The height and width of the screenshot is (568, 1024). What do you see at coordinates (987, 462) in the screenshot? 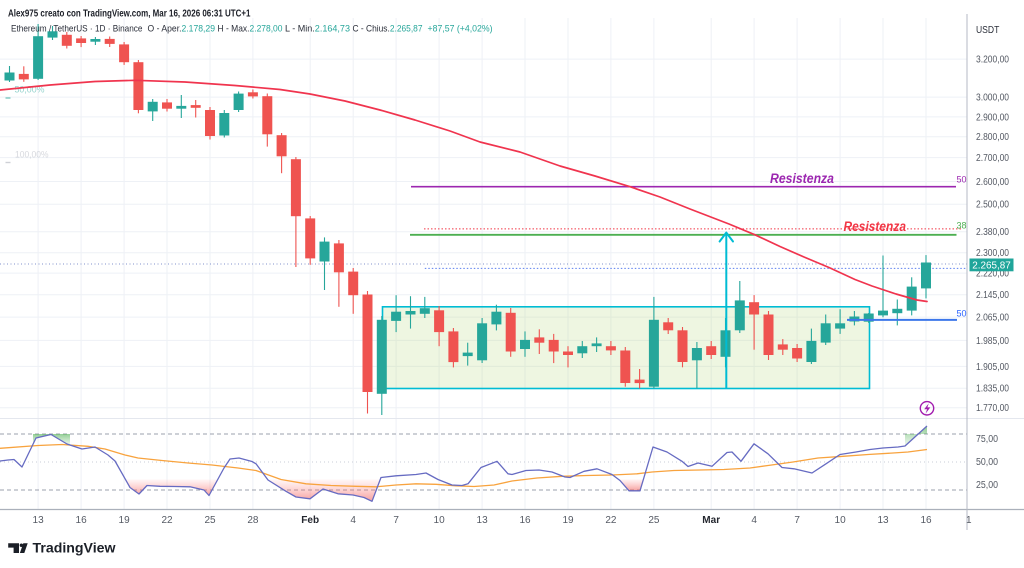
I see `svg-text: 50,00` at bounding box center [987, 462].